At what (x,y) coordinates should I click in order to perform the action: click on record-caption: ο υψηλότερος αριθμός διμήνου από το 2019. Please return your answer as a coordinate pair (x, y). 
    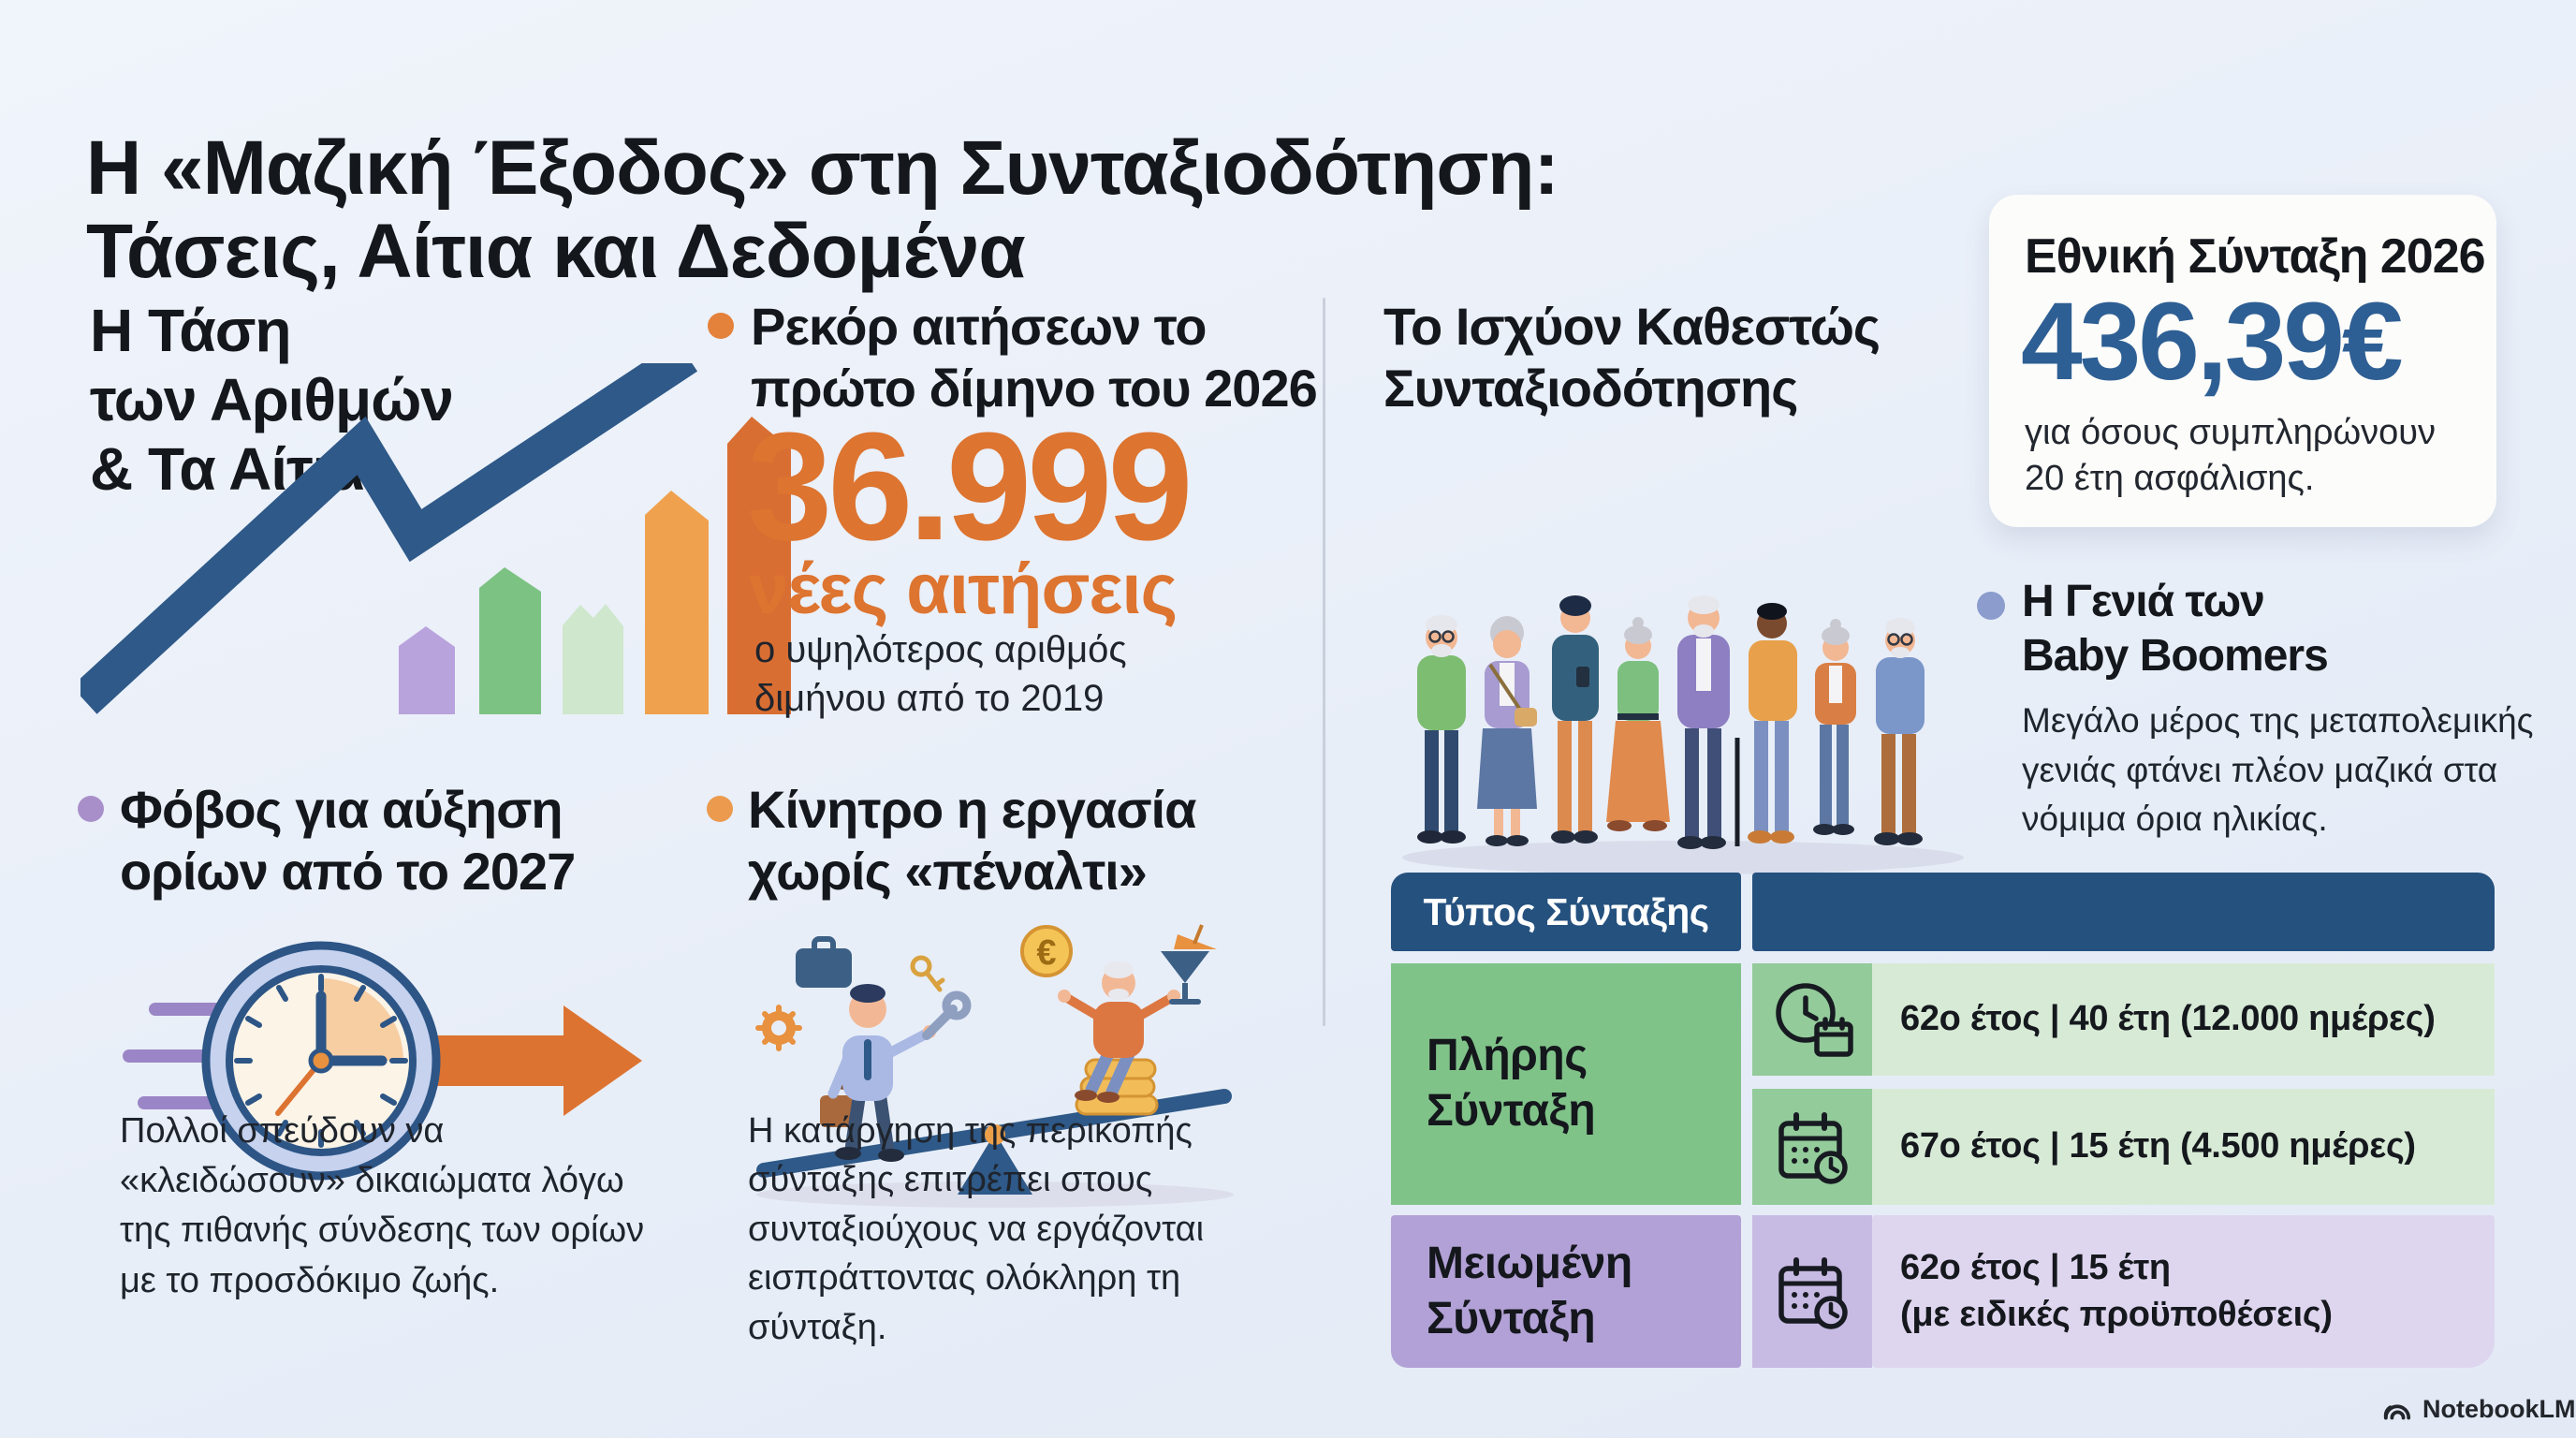
    Looking at the image, I should click on (940, 674).